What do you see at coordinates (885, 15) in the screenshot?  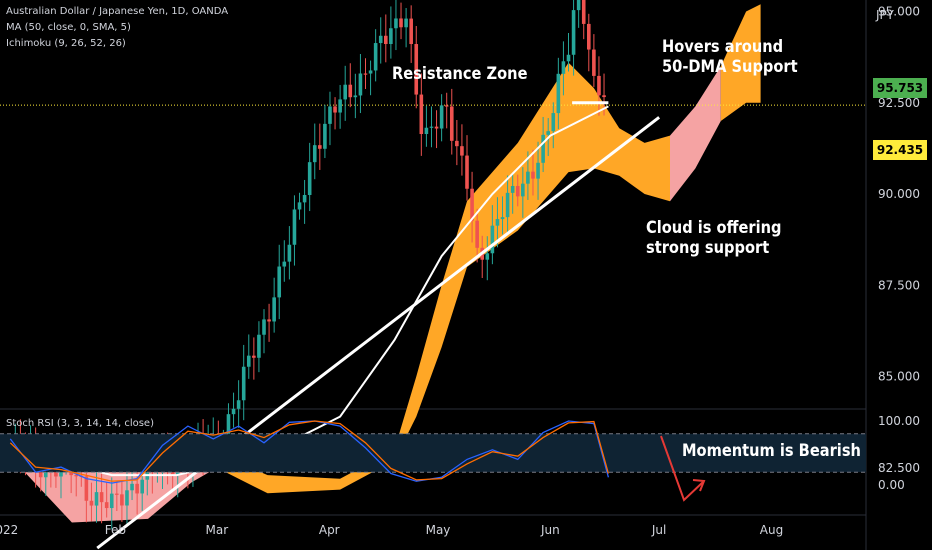 I see `currency-label: JPY` at bounding box center [885, 15].